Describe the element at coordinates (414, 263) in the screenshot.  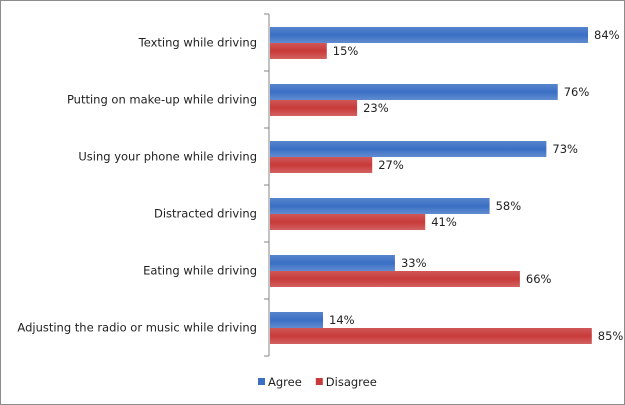
I see `data-label-agree: 33%` at that location.